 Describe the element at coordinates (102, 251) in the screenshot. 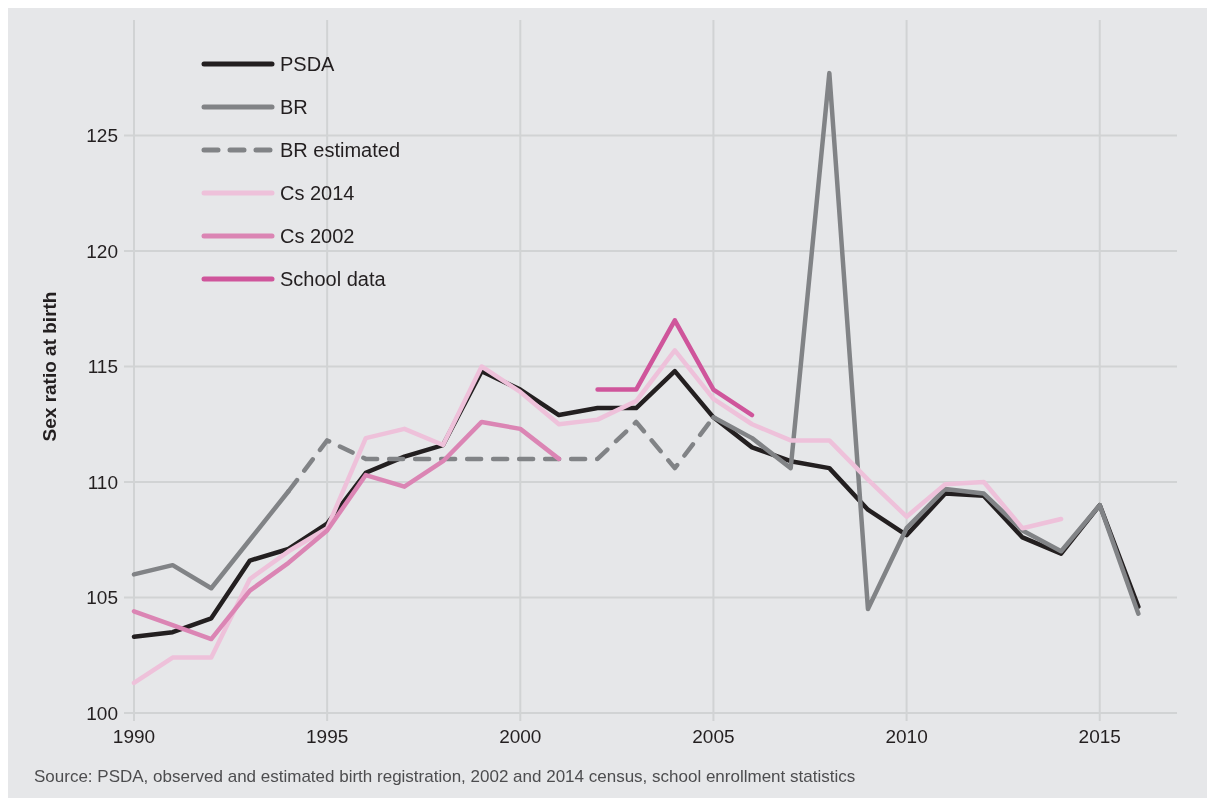

I see `y-tick-label: 120` at that location.